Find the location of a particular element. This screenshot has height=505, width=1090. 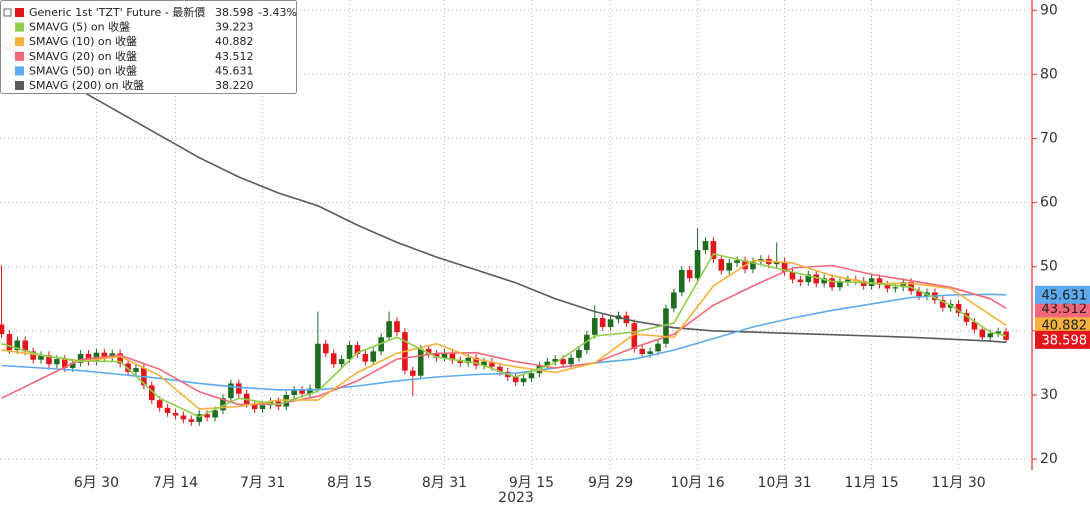

price-tag-label: 40.882 is located at coordinates (1065, 326).